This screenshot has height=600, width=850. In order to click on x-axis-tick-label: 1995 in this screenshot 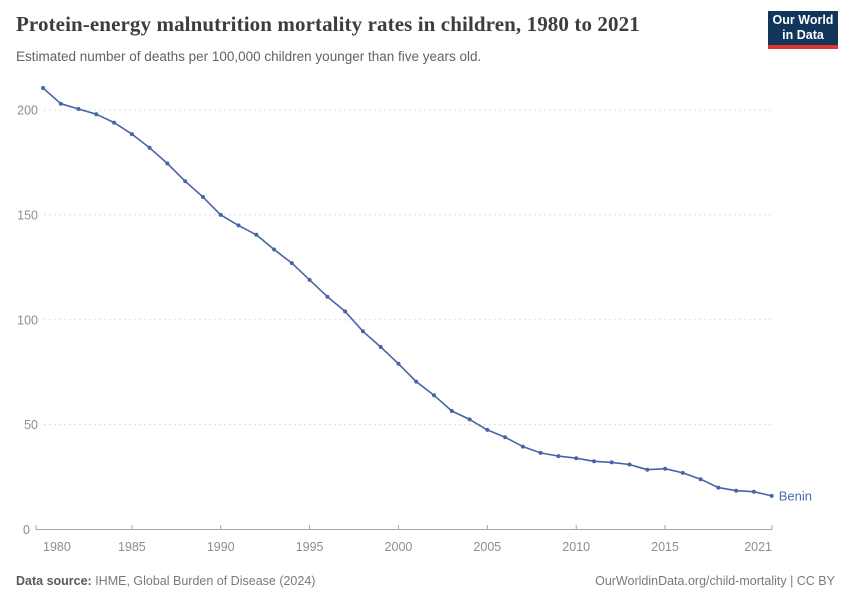, I will do `click(310, 547)`.